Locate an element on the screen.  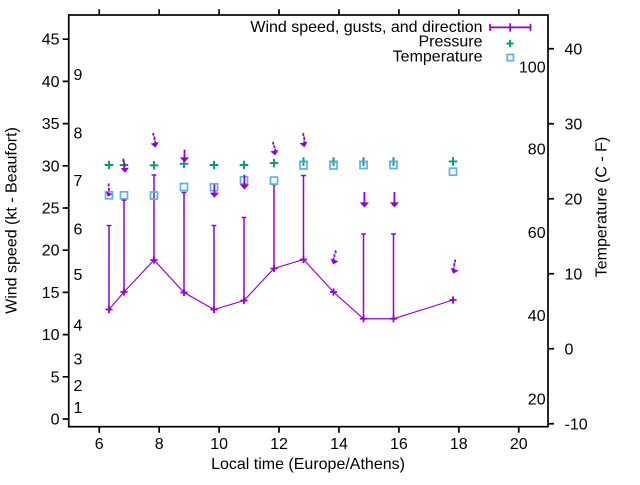
svg-text: 80 is located at coordinates (537, 150).